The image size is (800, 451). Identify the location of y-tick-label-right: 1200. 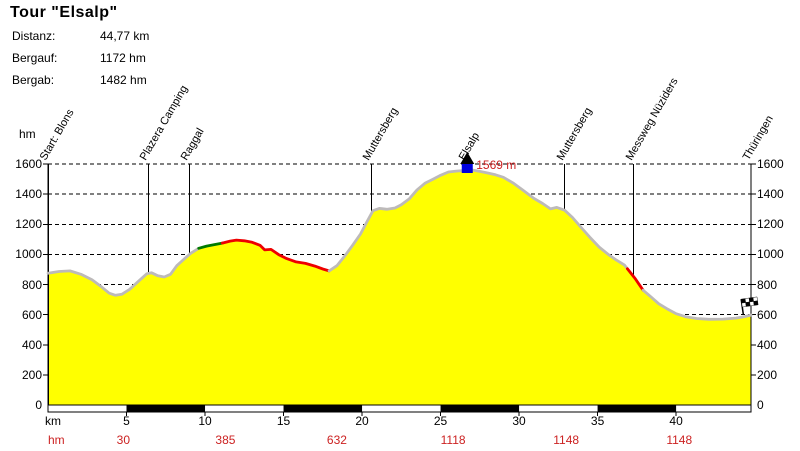
(770, 224).